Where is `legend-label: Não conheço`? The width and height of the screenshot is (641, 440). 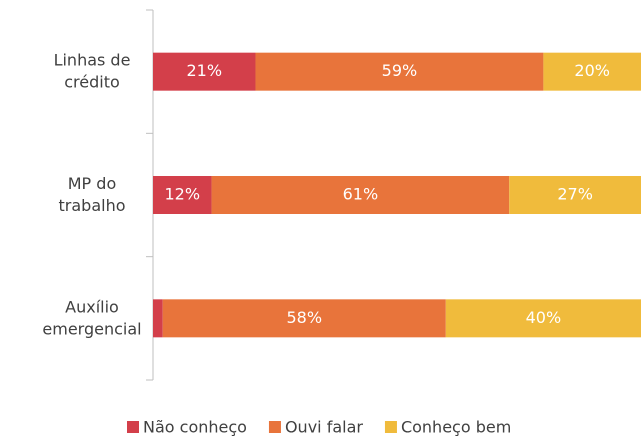
legend-label: Não conheço is located at coordinates (195, 427).